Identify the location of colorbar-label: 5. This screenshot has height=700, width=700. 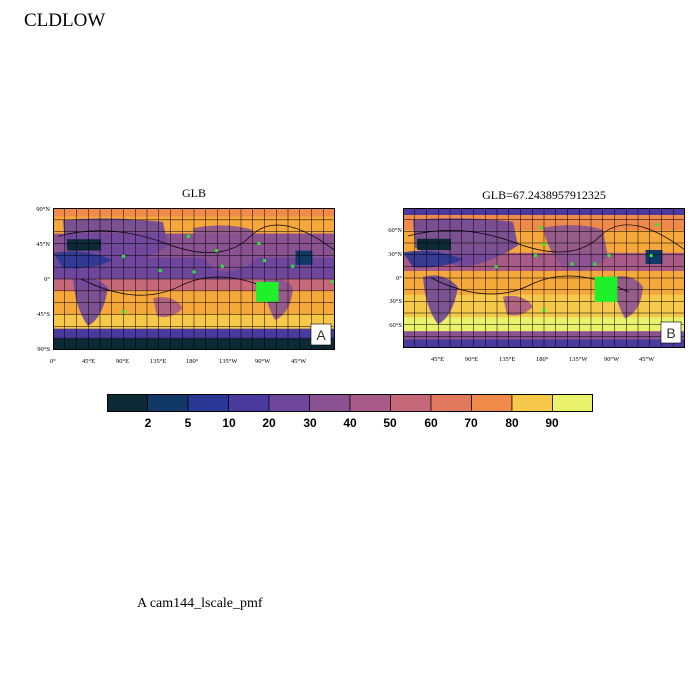
(188, 423).